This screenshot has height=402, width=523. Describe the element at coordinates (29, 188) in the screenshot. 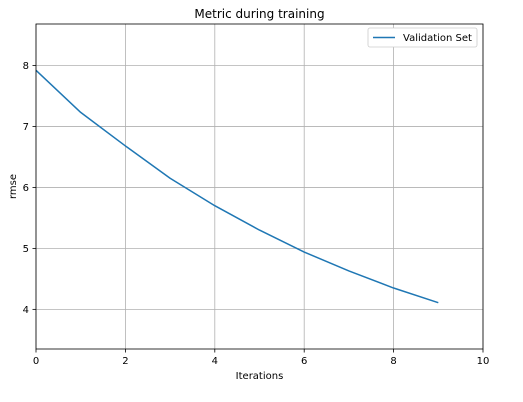

I see `y-ticks: 4 5 6 7 8` at that location.